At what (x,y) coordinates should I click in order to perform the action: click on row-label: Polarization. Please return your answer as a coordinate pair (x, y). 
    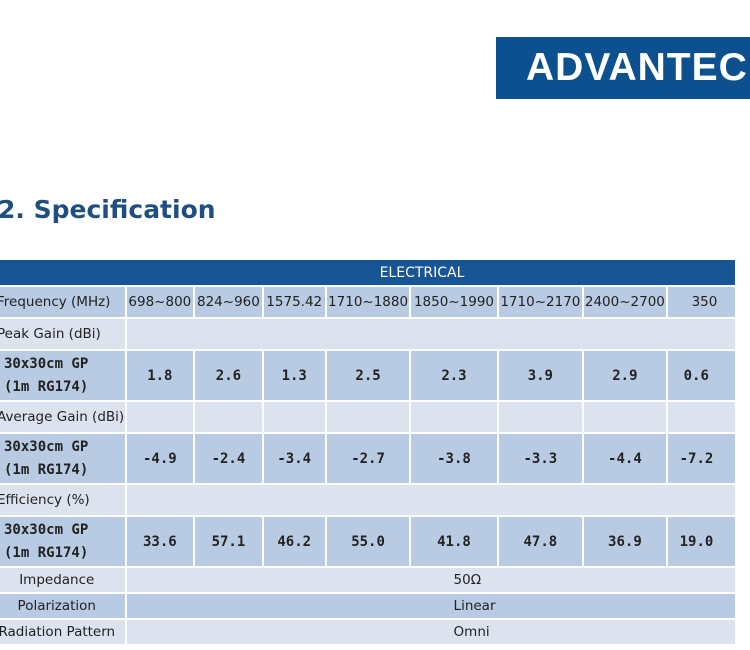
    Looking at the image, I should click on (63, 606).